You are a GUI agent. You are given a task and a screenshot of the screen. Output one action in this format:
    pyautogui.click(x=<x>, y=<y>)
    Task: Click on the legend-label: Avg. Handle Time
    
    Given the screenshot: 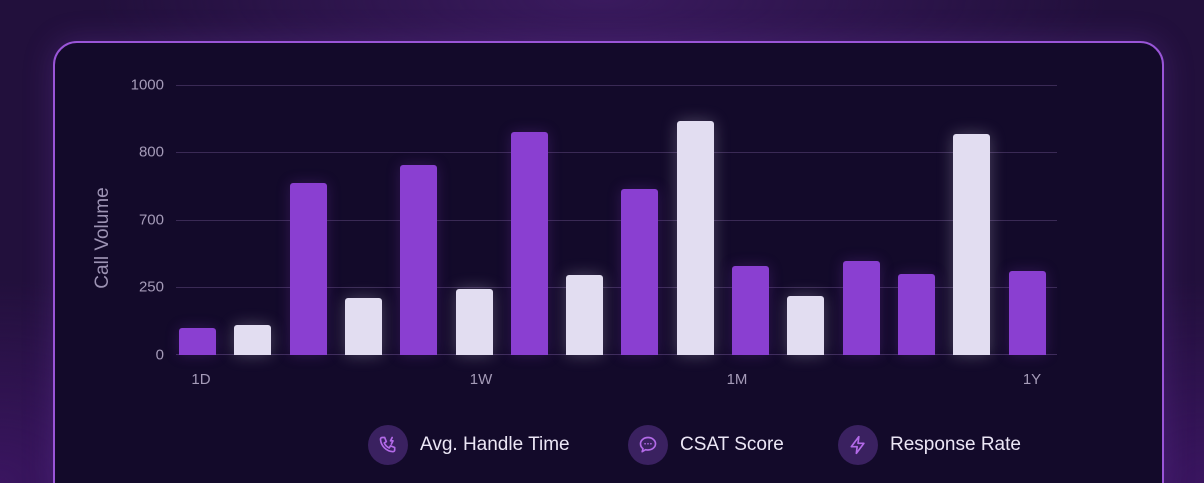 What is the action you would take?
    pyautogui.click(x=495, y=444)
    